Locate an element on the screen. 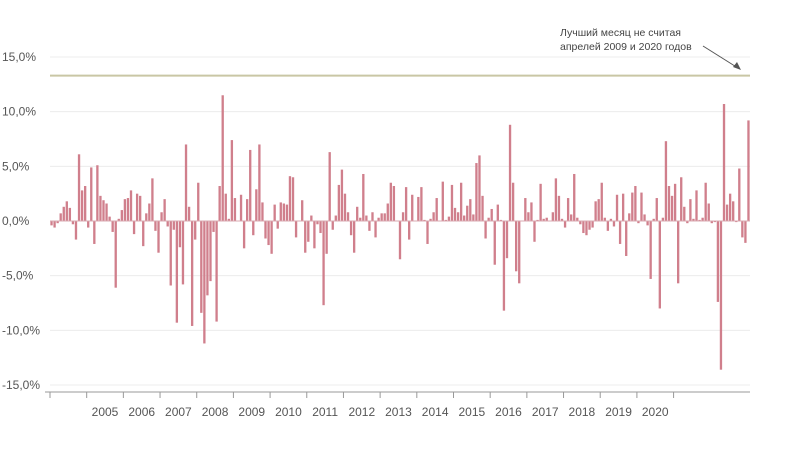 The image size is (800, 460). annotation-line-1: Лучший месяц не считая is located at coordinates (620, 33).